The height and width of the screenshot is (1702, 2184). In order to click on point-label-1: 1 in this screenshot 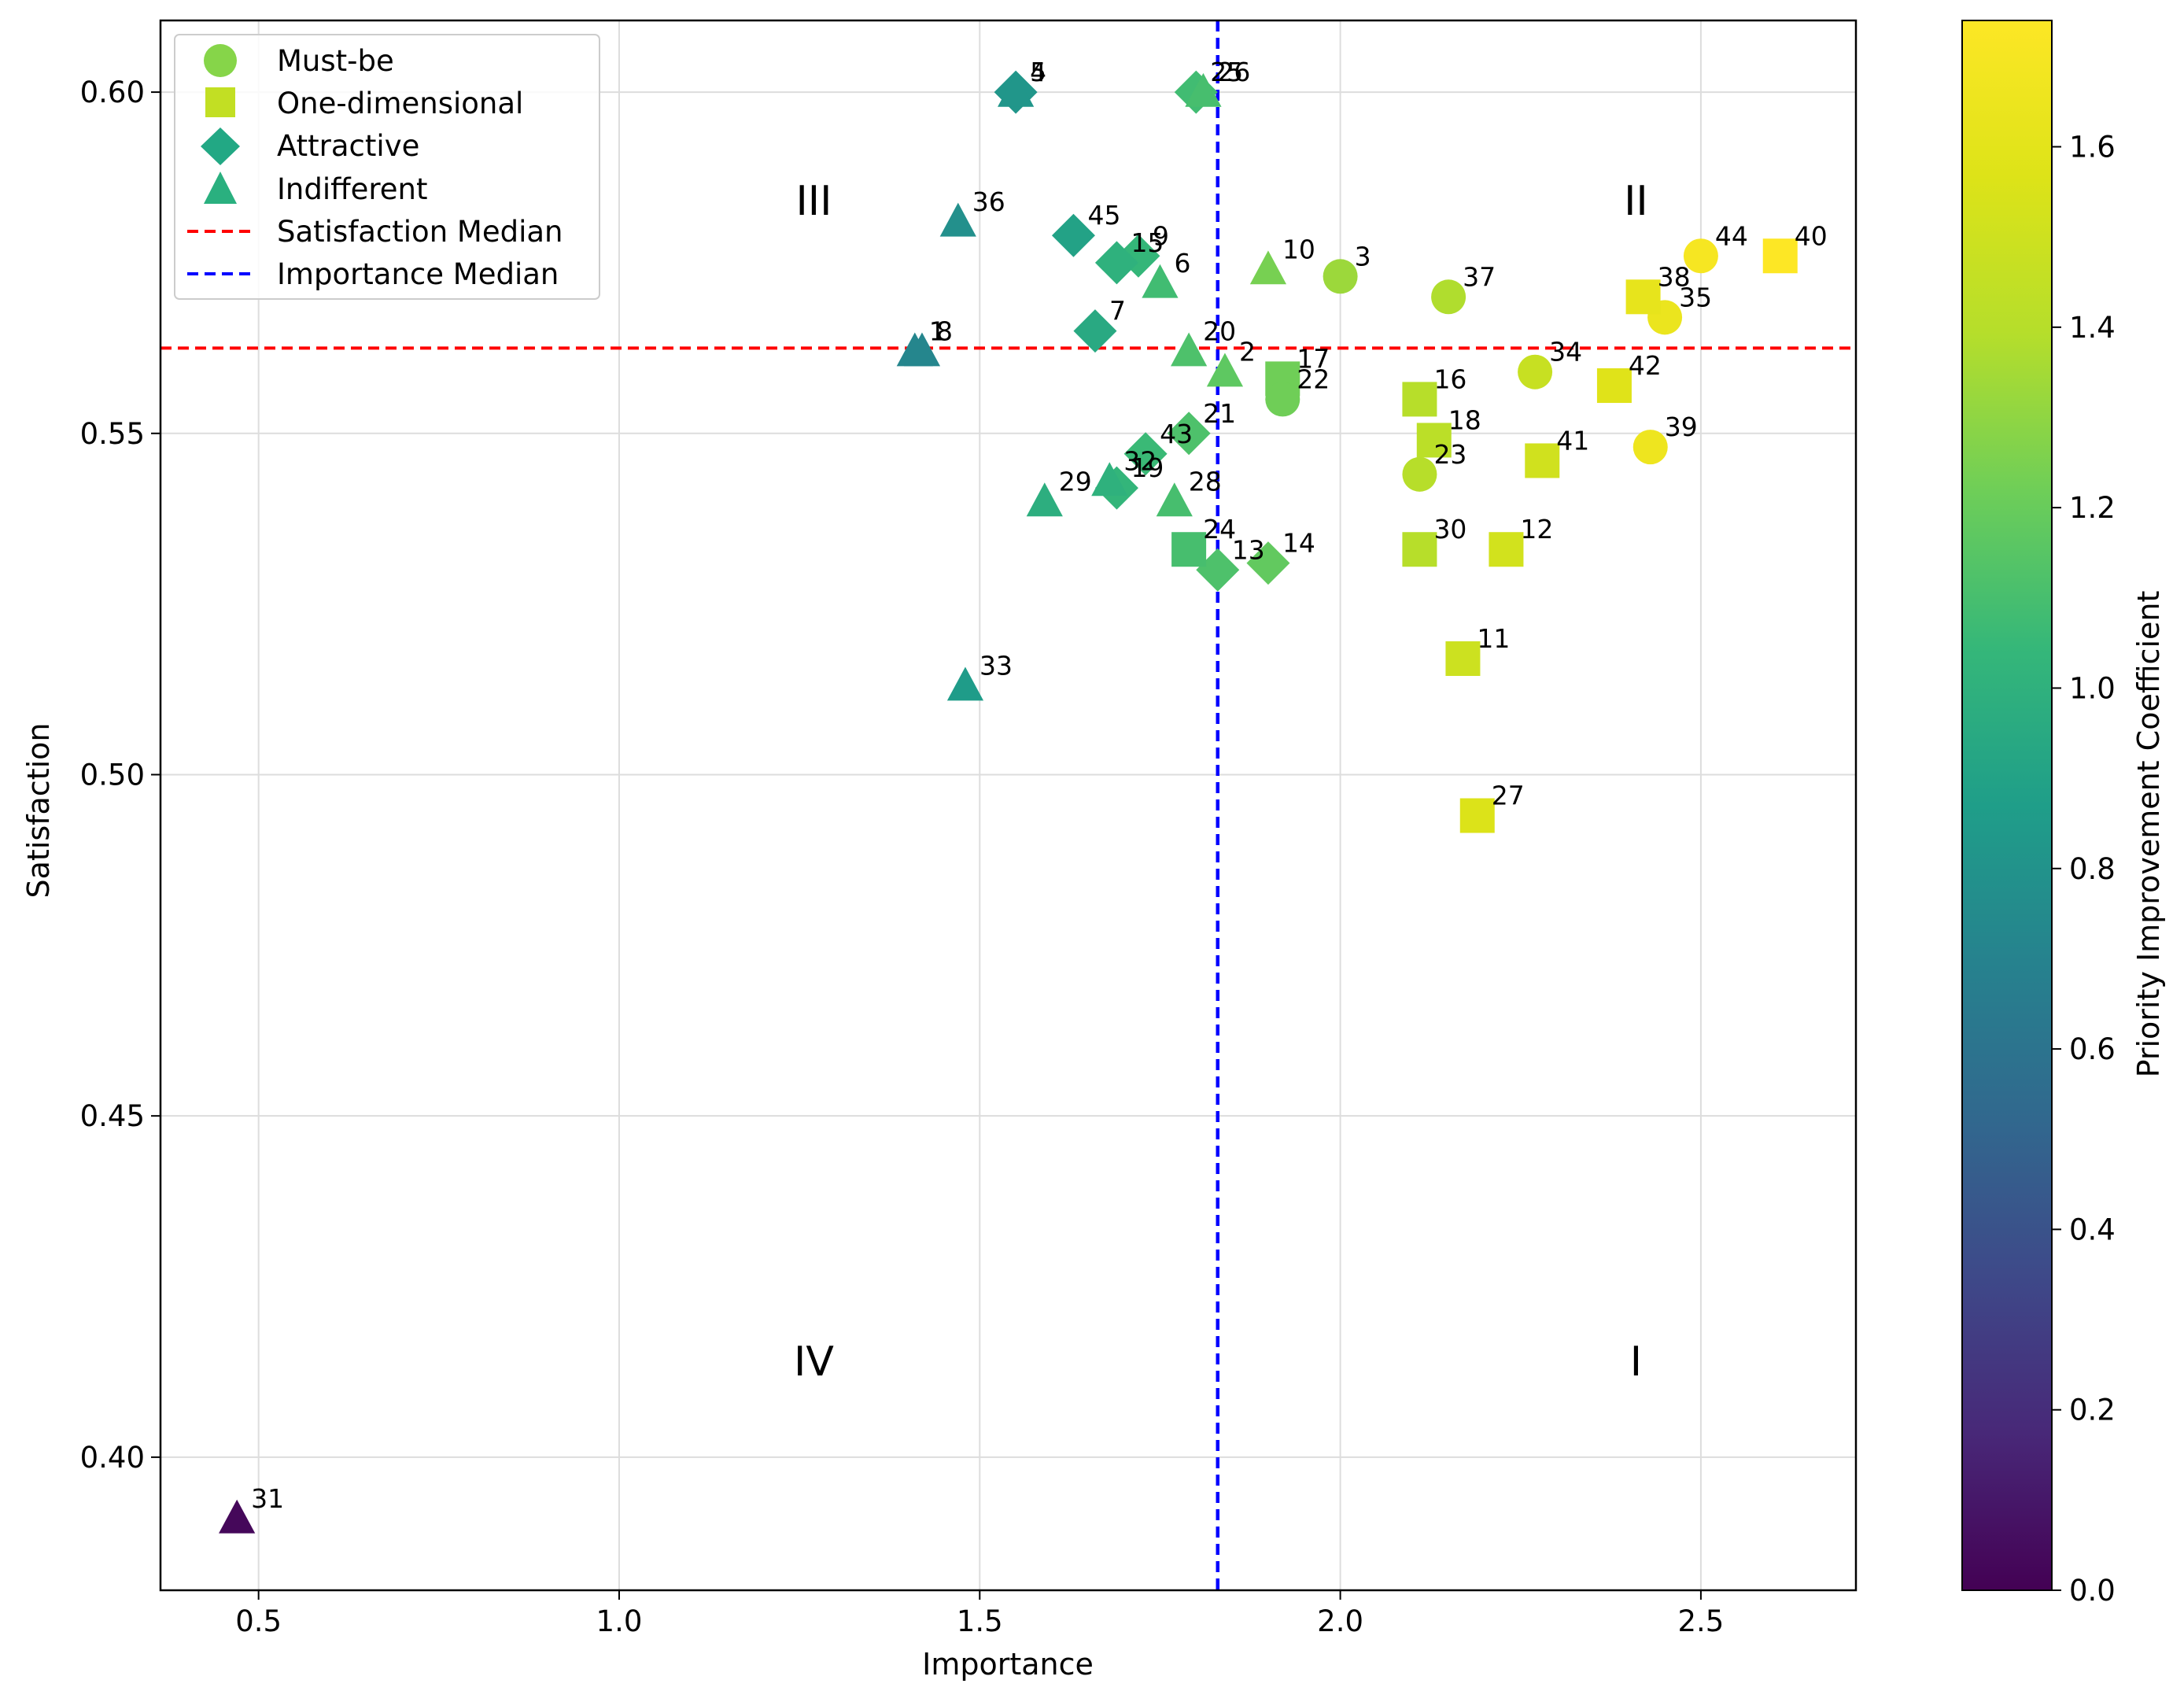, I will do `click(937, 331)`.